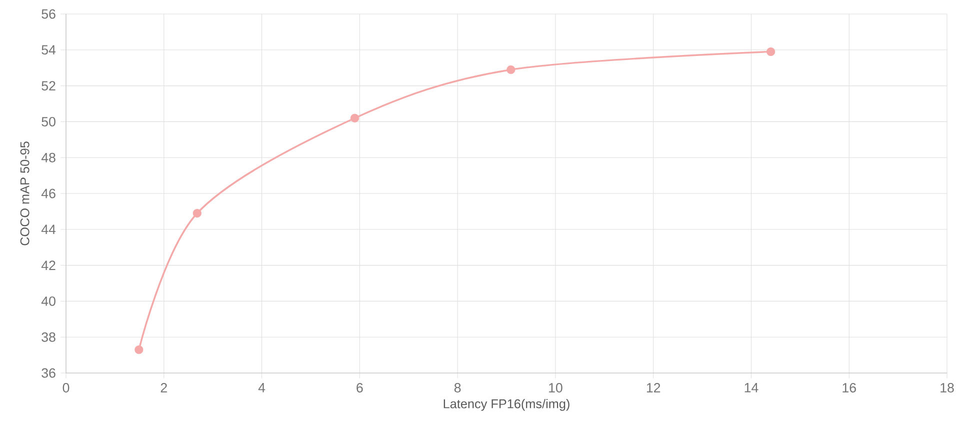  Describe the element at coordinates (751, 387) in the screenshot. I see `x-tick-label: 14` at that location.